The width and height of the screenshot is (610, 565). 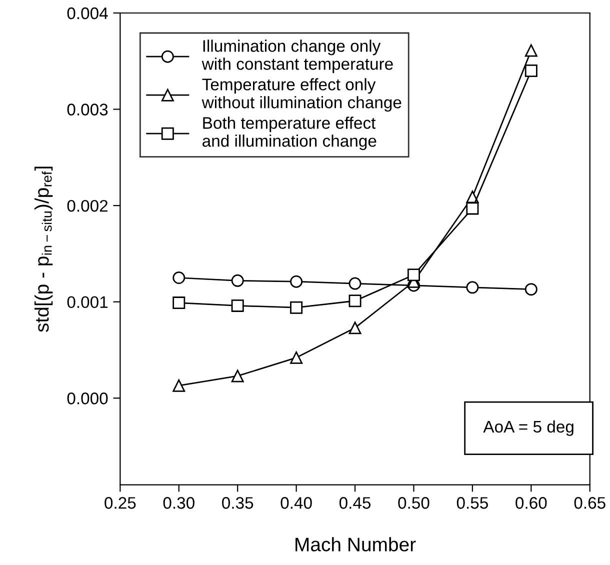 What do you see at coordinates (356, 544) in the screenshot?
I see `x-axis-title: Mach Number` at bounding box center [356, 544].